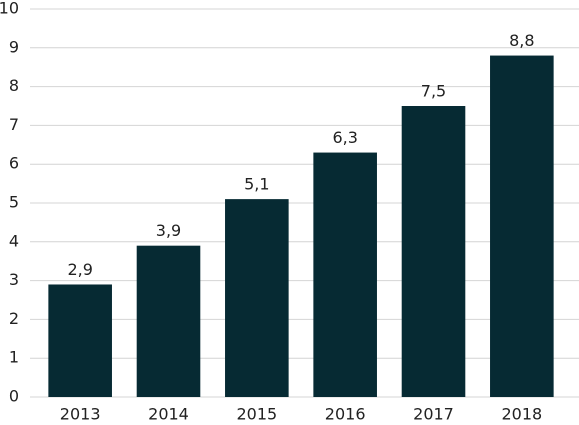  What do you see at coordinates (14, 46) in the screenshot?
I see `y-tick-label: 9` at bounding box center [14, 46].